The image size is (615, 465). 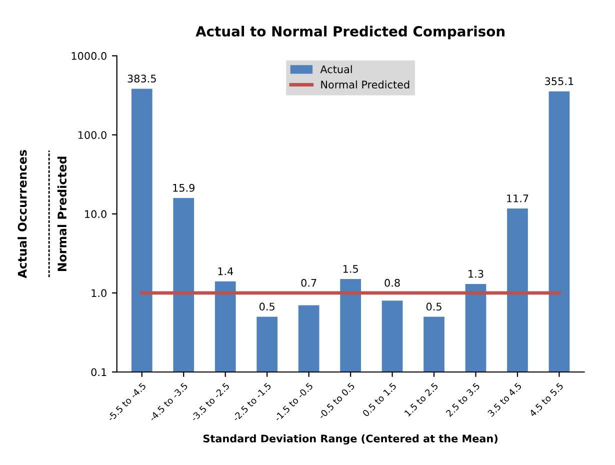 What do you see at coordinates (350, 439) in the screenshot?
I see `x-axis-title: Standard Deviation Range (Centered at the Mean)` at bounding box center [350, 439].